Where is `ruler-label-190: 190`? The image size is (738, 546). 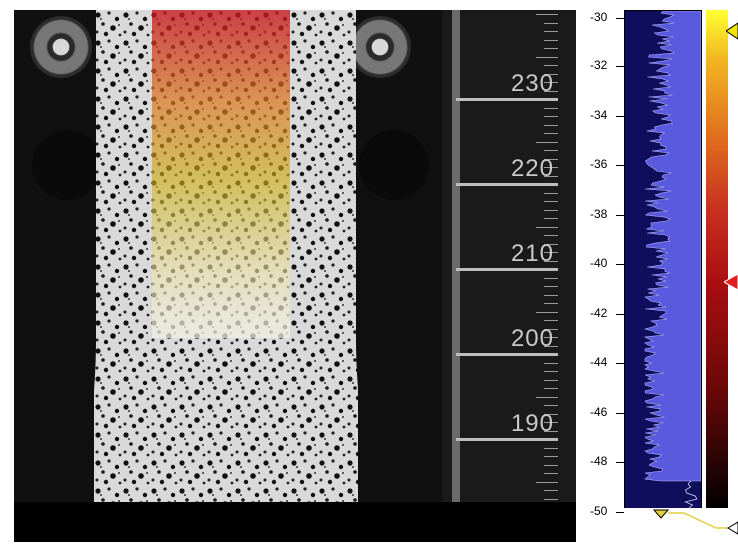 ruler-label-190: 190 is located at coordinates (532, 423).